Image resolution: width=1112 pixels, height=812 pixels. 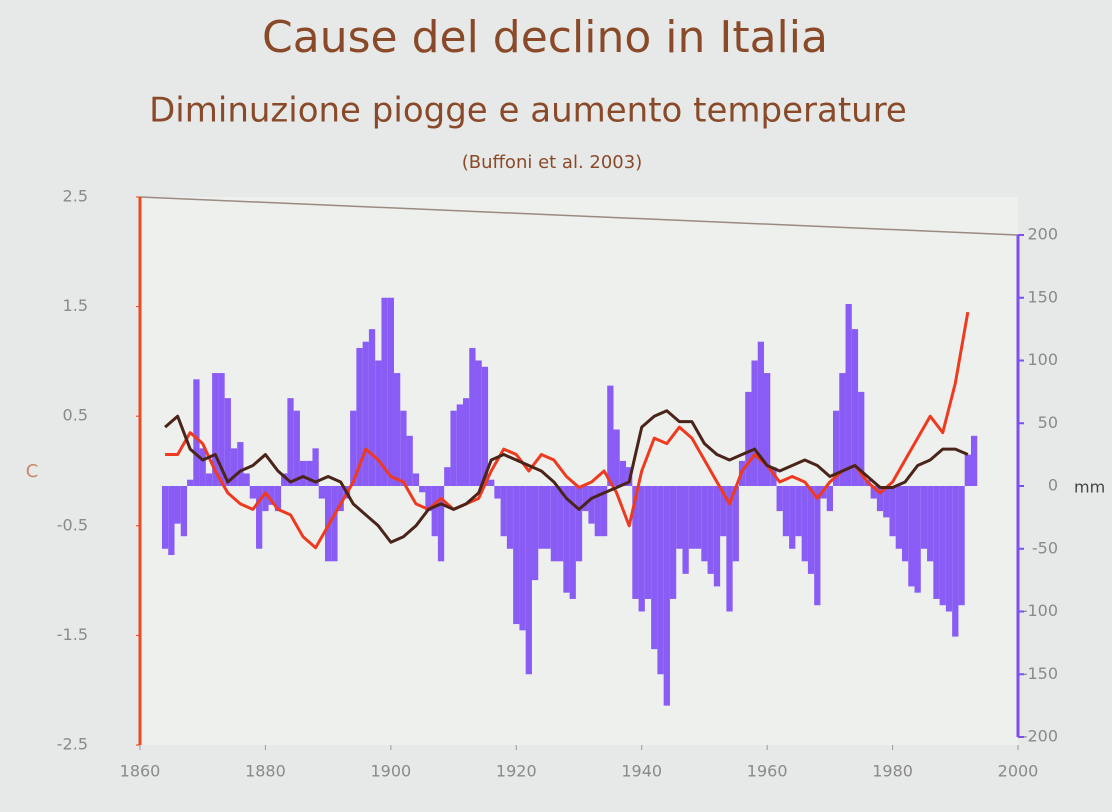 What do you see at coordinates (516, 771) in the screenshot?
I see `x-tick-label: 1920` at bounding box center [516, 771].